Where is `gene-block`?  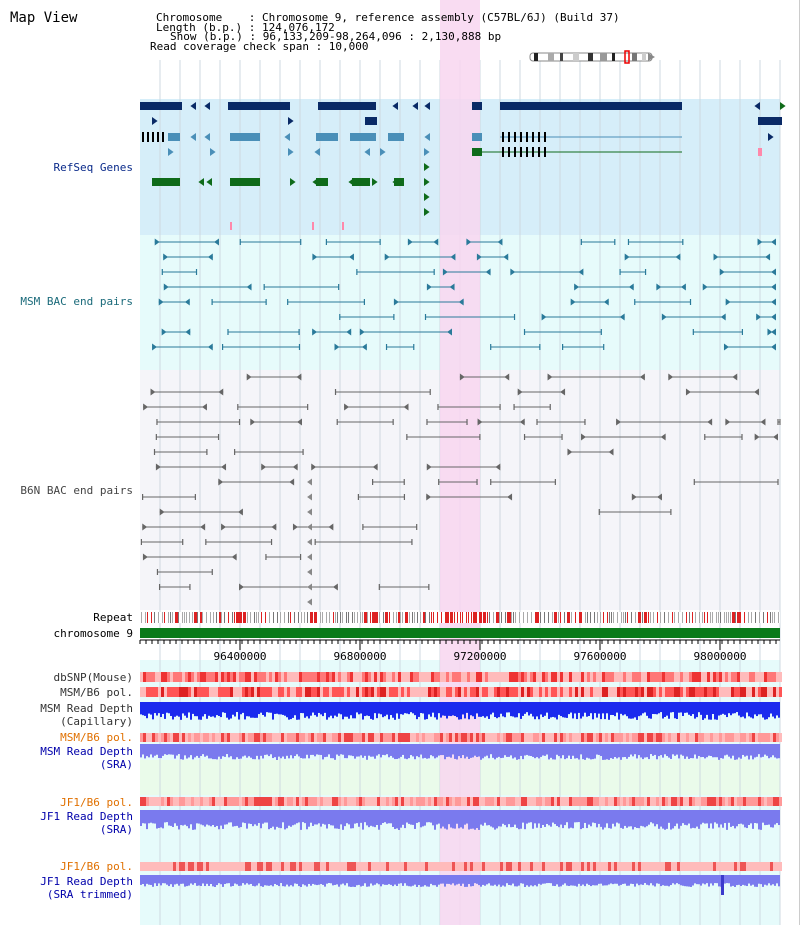
gene-block is located at coordinates (591, 106).